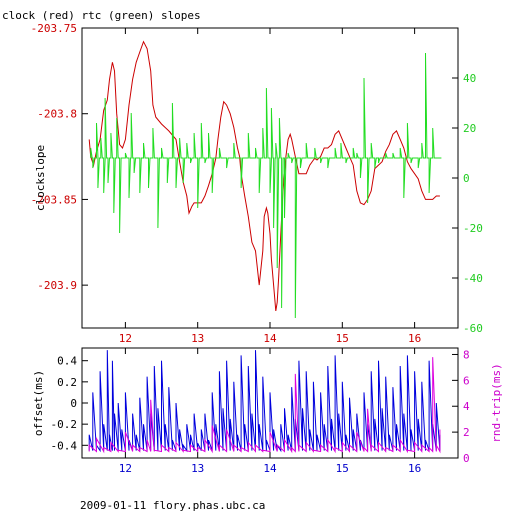  I want to click on bottom-x-tick-label: 16, so click(414, 468).